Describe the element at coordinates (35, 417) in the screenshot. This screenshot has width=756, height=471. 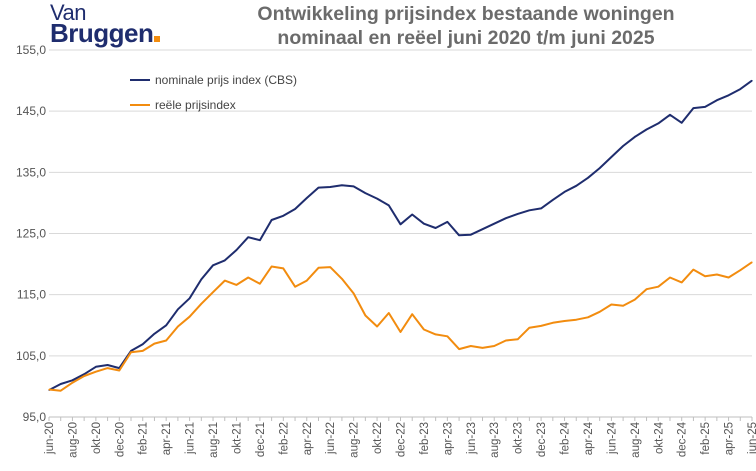
I see `y-tick-label: 95,0` at that location.